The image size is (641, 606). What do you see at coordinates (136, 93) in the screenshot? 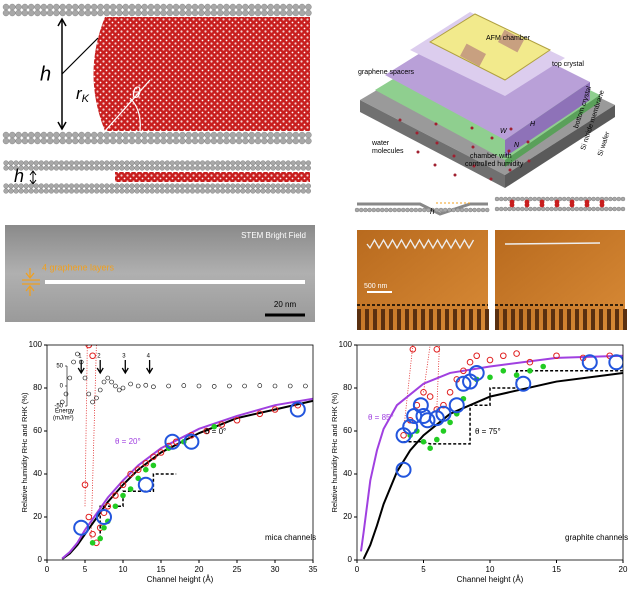
I see `label: θ` at bounding box center [136, 93].